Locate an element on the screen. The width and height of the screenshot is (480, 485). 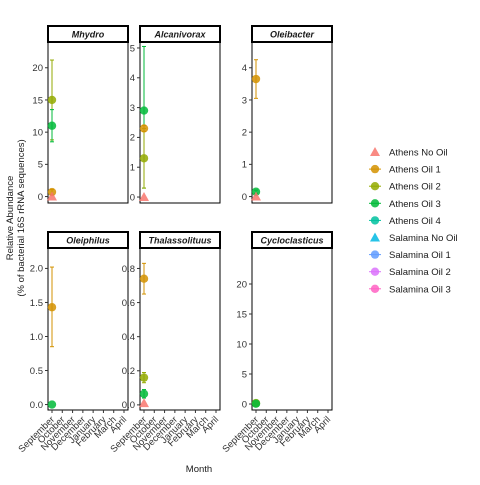
panel-alcanivorax: Alcanivorax 0 1 2 3 4 5 is located at coordinates (175, 114).